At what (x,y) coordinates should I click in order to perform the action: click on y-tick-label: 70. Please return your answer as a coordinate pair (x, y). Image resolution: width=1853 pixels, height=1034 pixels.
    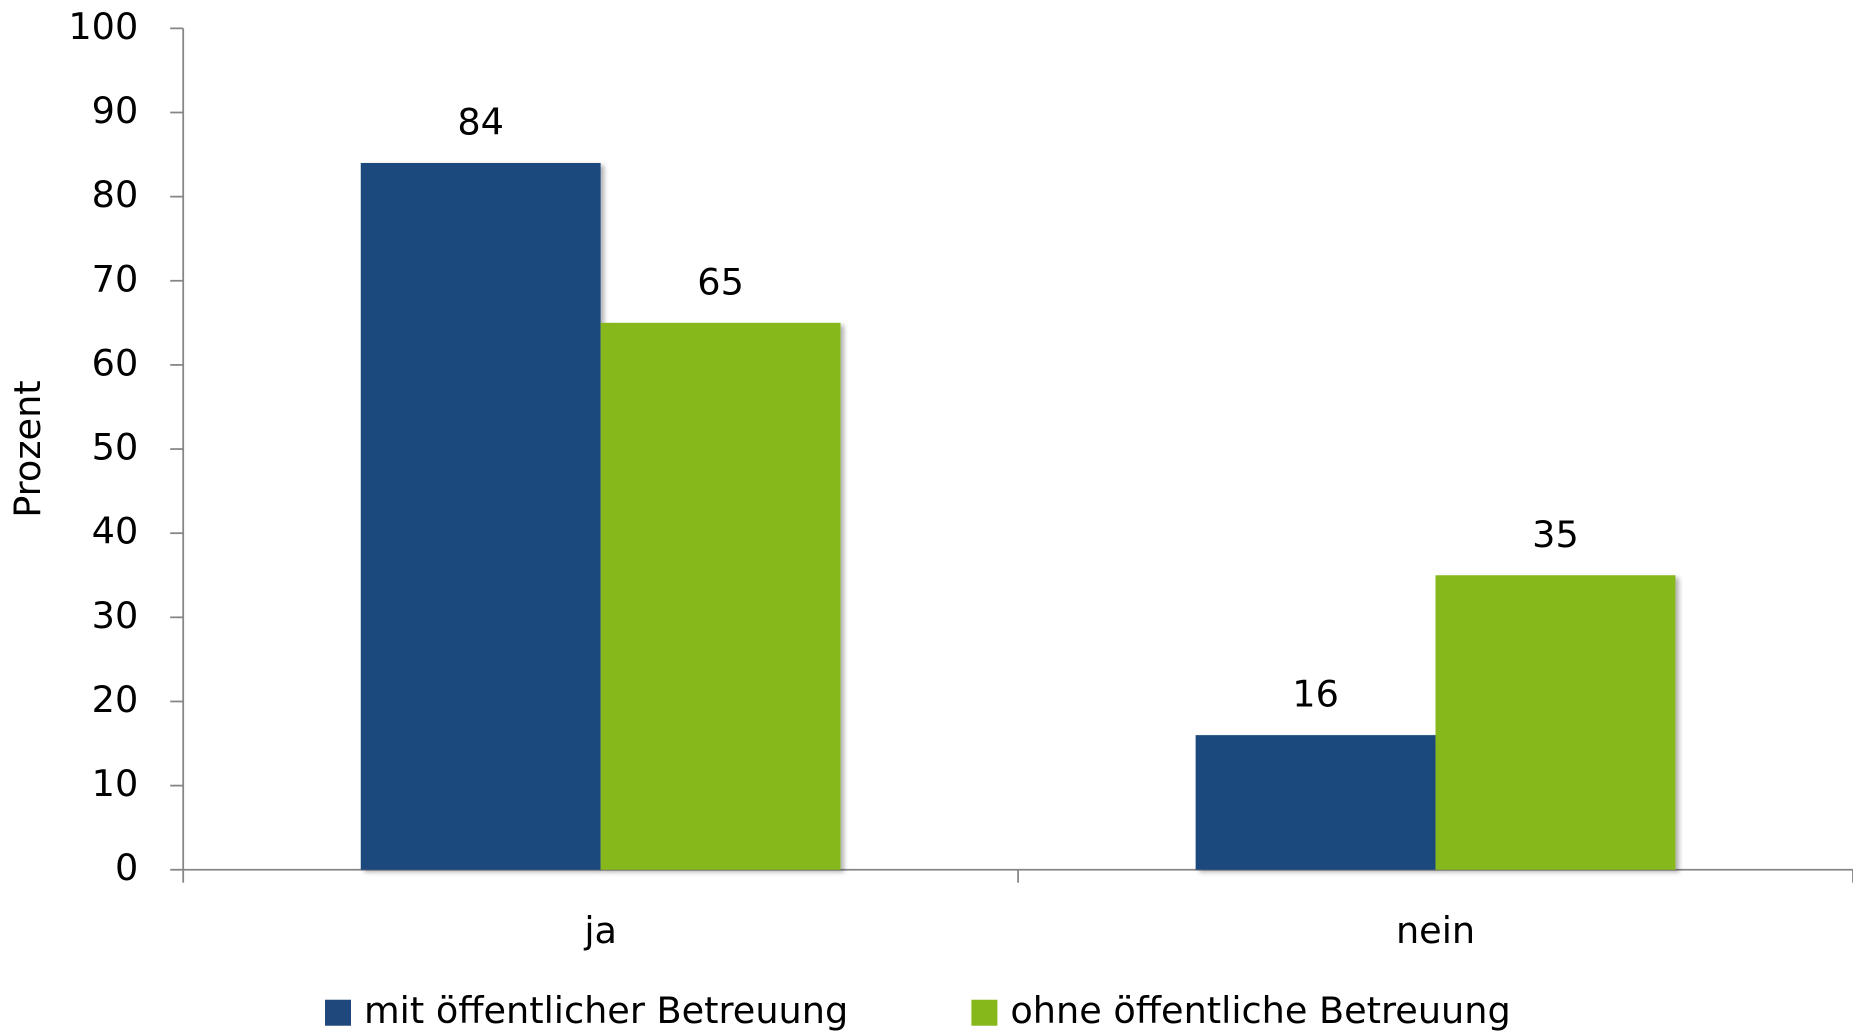
    Looking at the image, I should click on (115, 278).